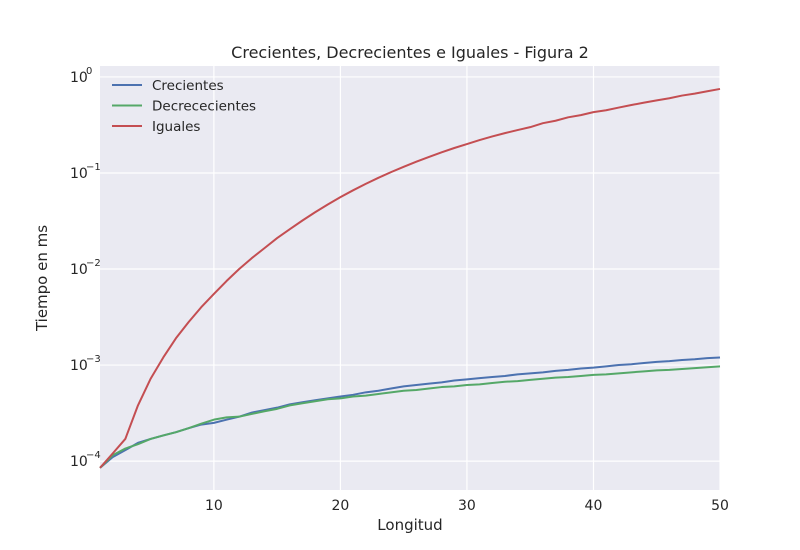 The image size is (800, 550). I want to click on legend: Crecientes Decrececientes Iguales, so click(184, 106).